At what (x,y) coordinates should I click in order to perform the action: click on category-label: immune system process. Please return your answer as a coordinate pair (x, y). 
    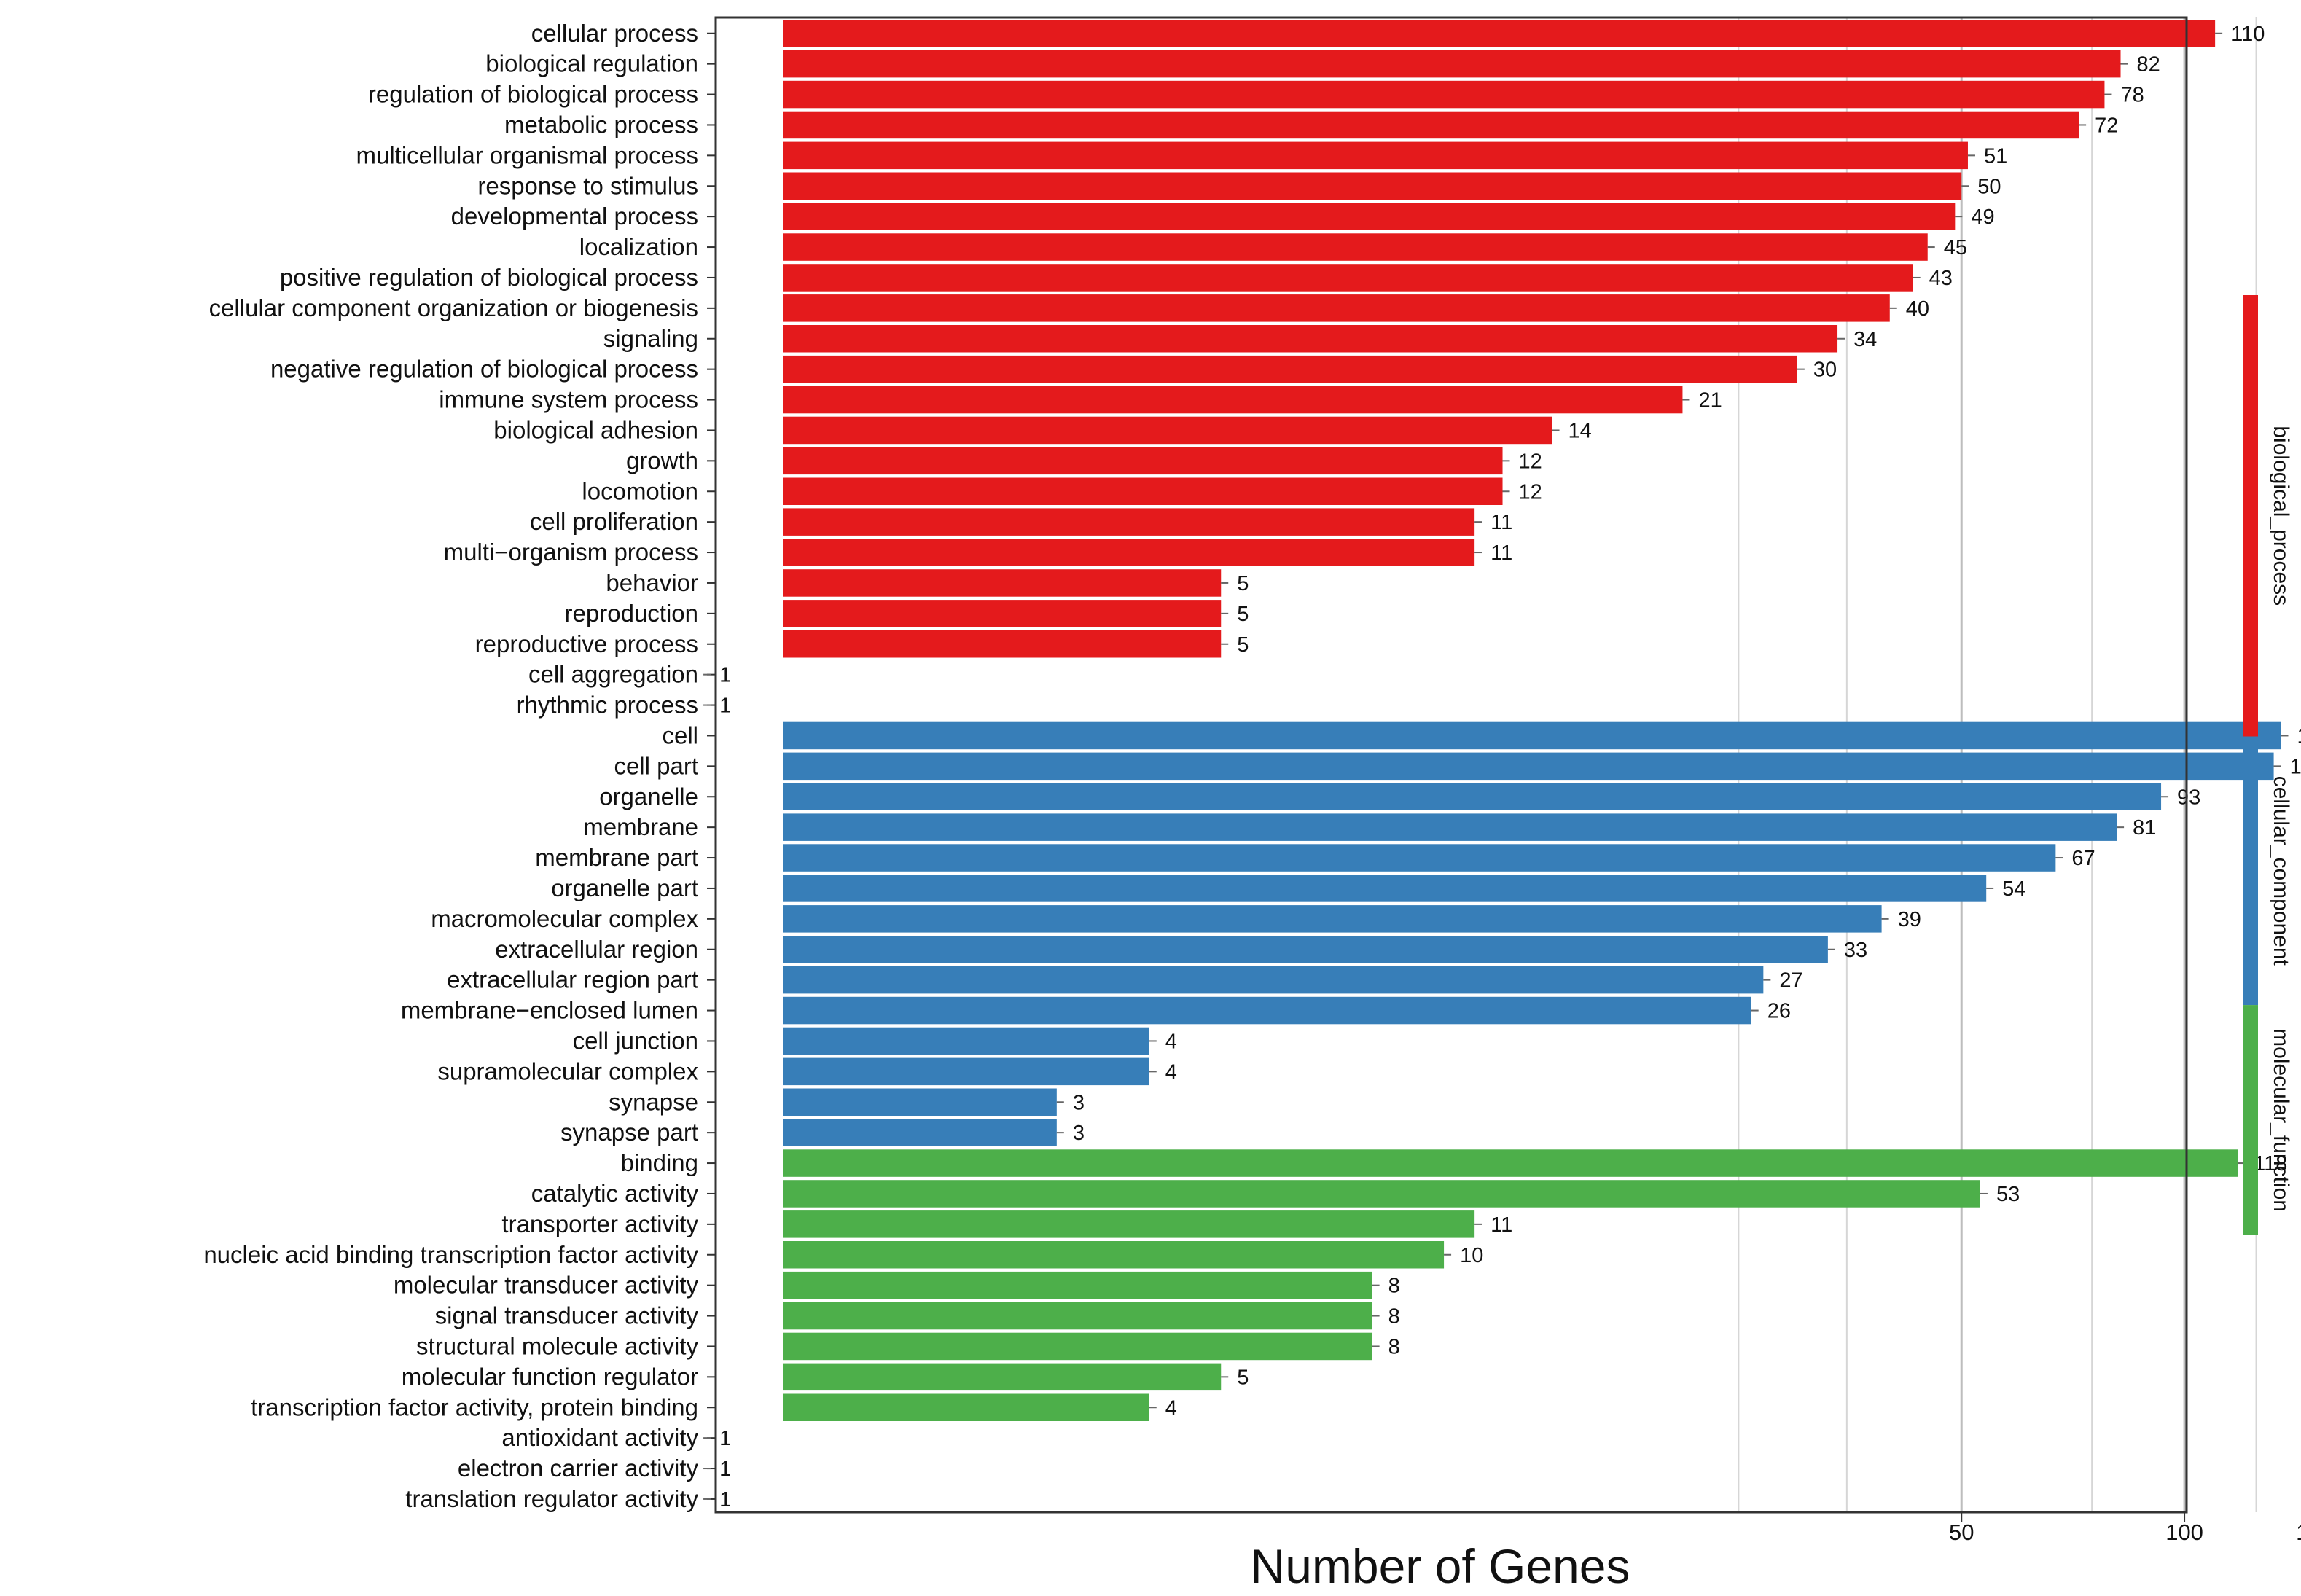
    Looking at the image, I should click on (568, 399).